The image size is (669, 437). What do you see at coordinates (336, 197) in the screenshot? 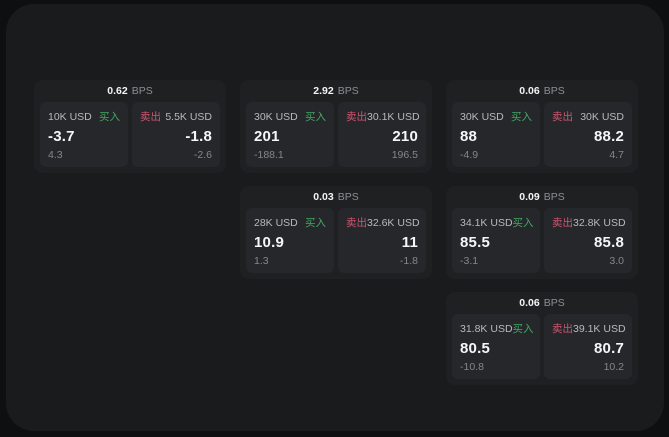
I see `spread-header: 0.03 BPS` at bounding box center [336, 197].